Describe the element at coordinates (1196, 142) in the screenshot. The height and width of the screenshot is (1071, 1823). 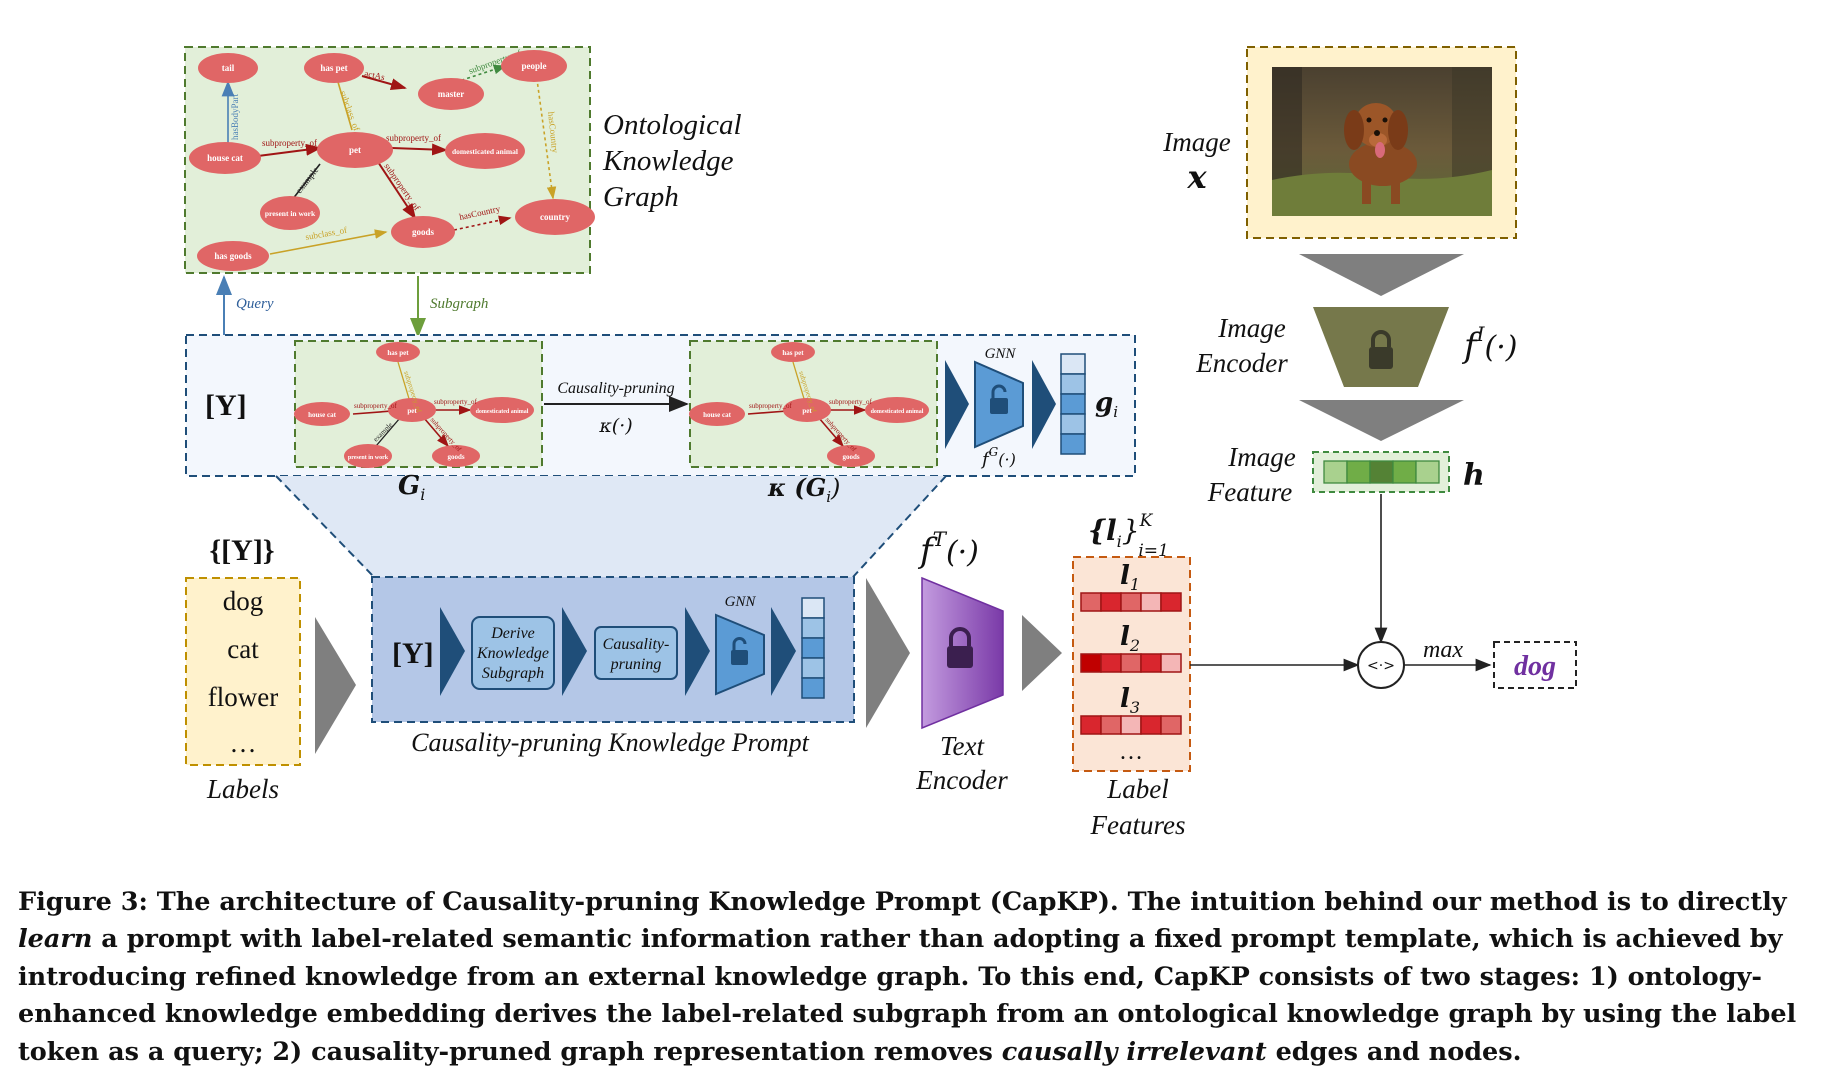
I see `image-label: Image` at that location.